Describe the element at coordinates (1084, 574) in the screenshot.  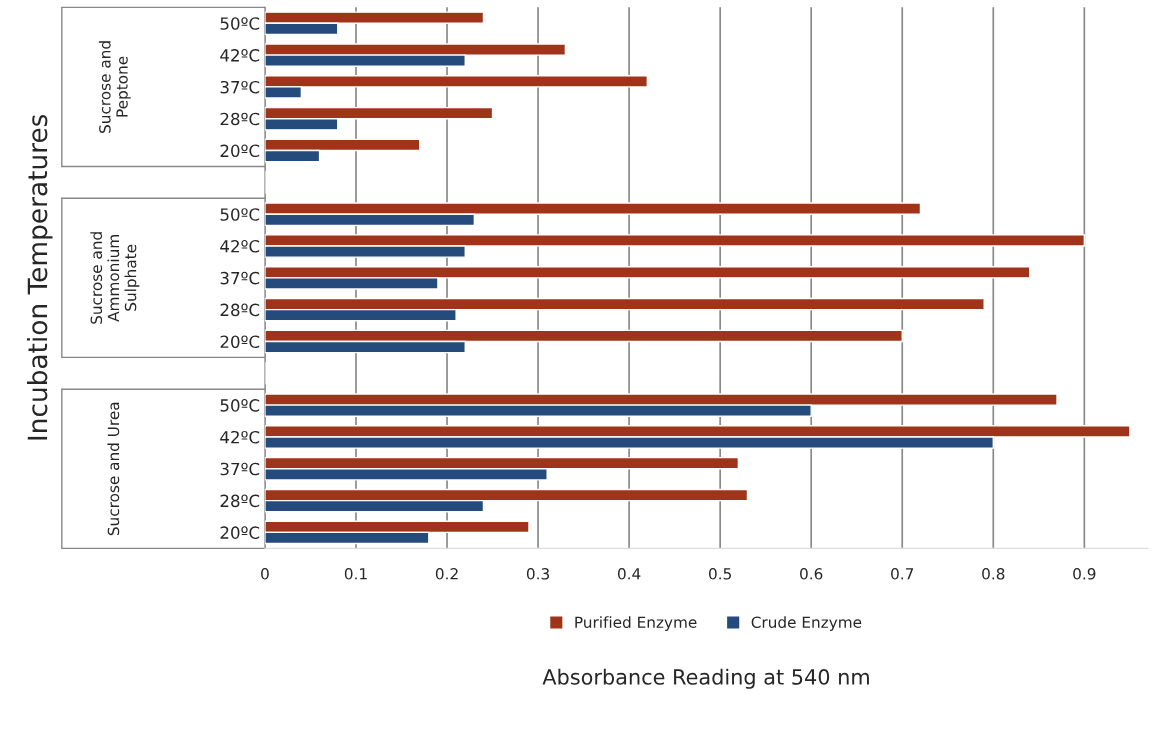
I see `x-tick-label: 0.9` at that location.